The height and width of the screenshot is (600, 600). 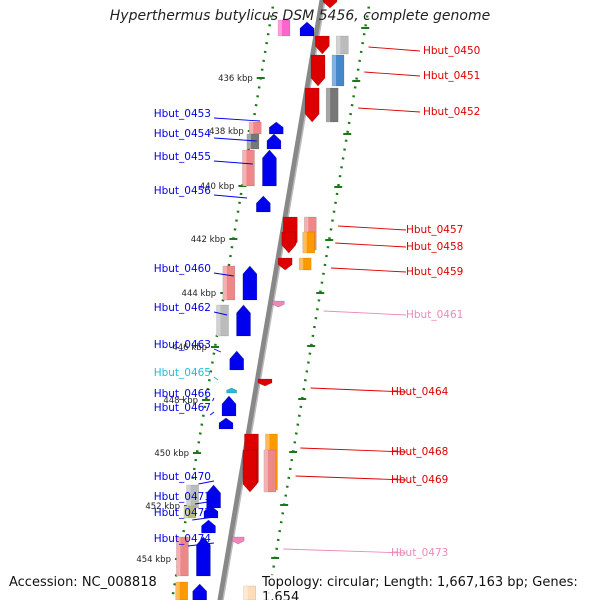 I want to click on gene-label-forward: Hbut_0471, so click(x=182, y=497).